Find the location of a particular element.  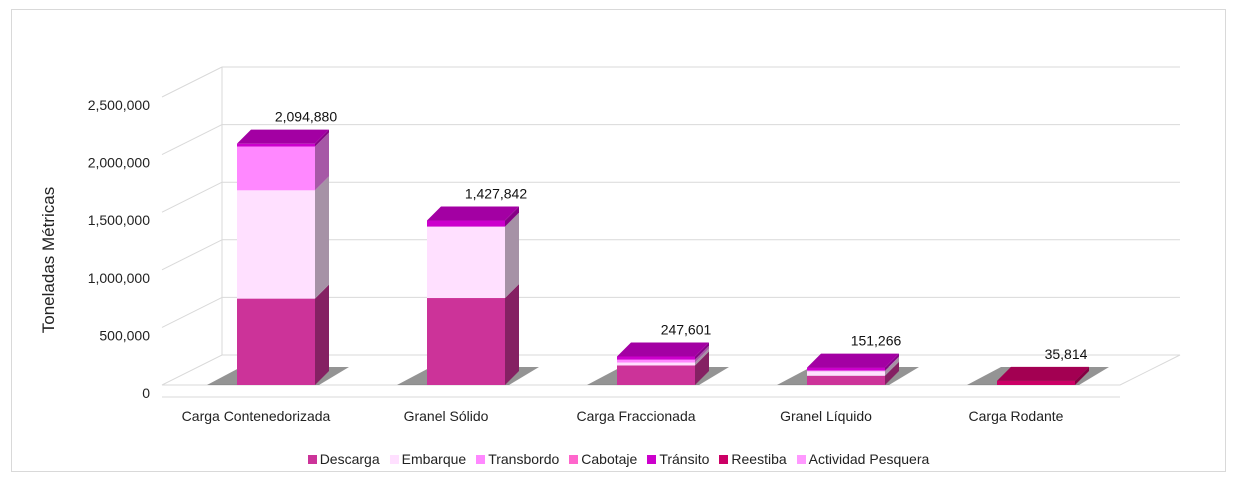

legend-item: Actividad Pesquera is located at coordinates (863, 459).